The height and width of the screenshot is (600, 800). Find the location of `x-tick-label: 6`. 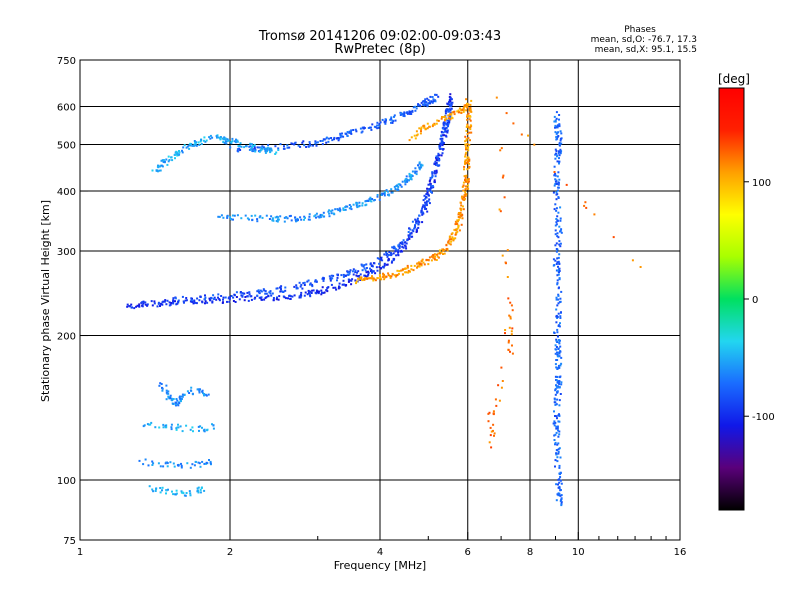

x-tick-label: 6 is located at coordinates (468, 552).